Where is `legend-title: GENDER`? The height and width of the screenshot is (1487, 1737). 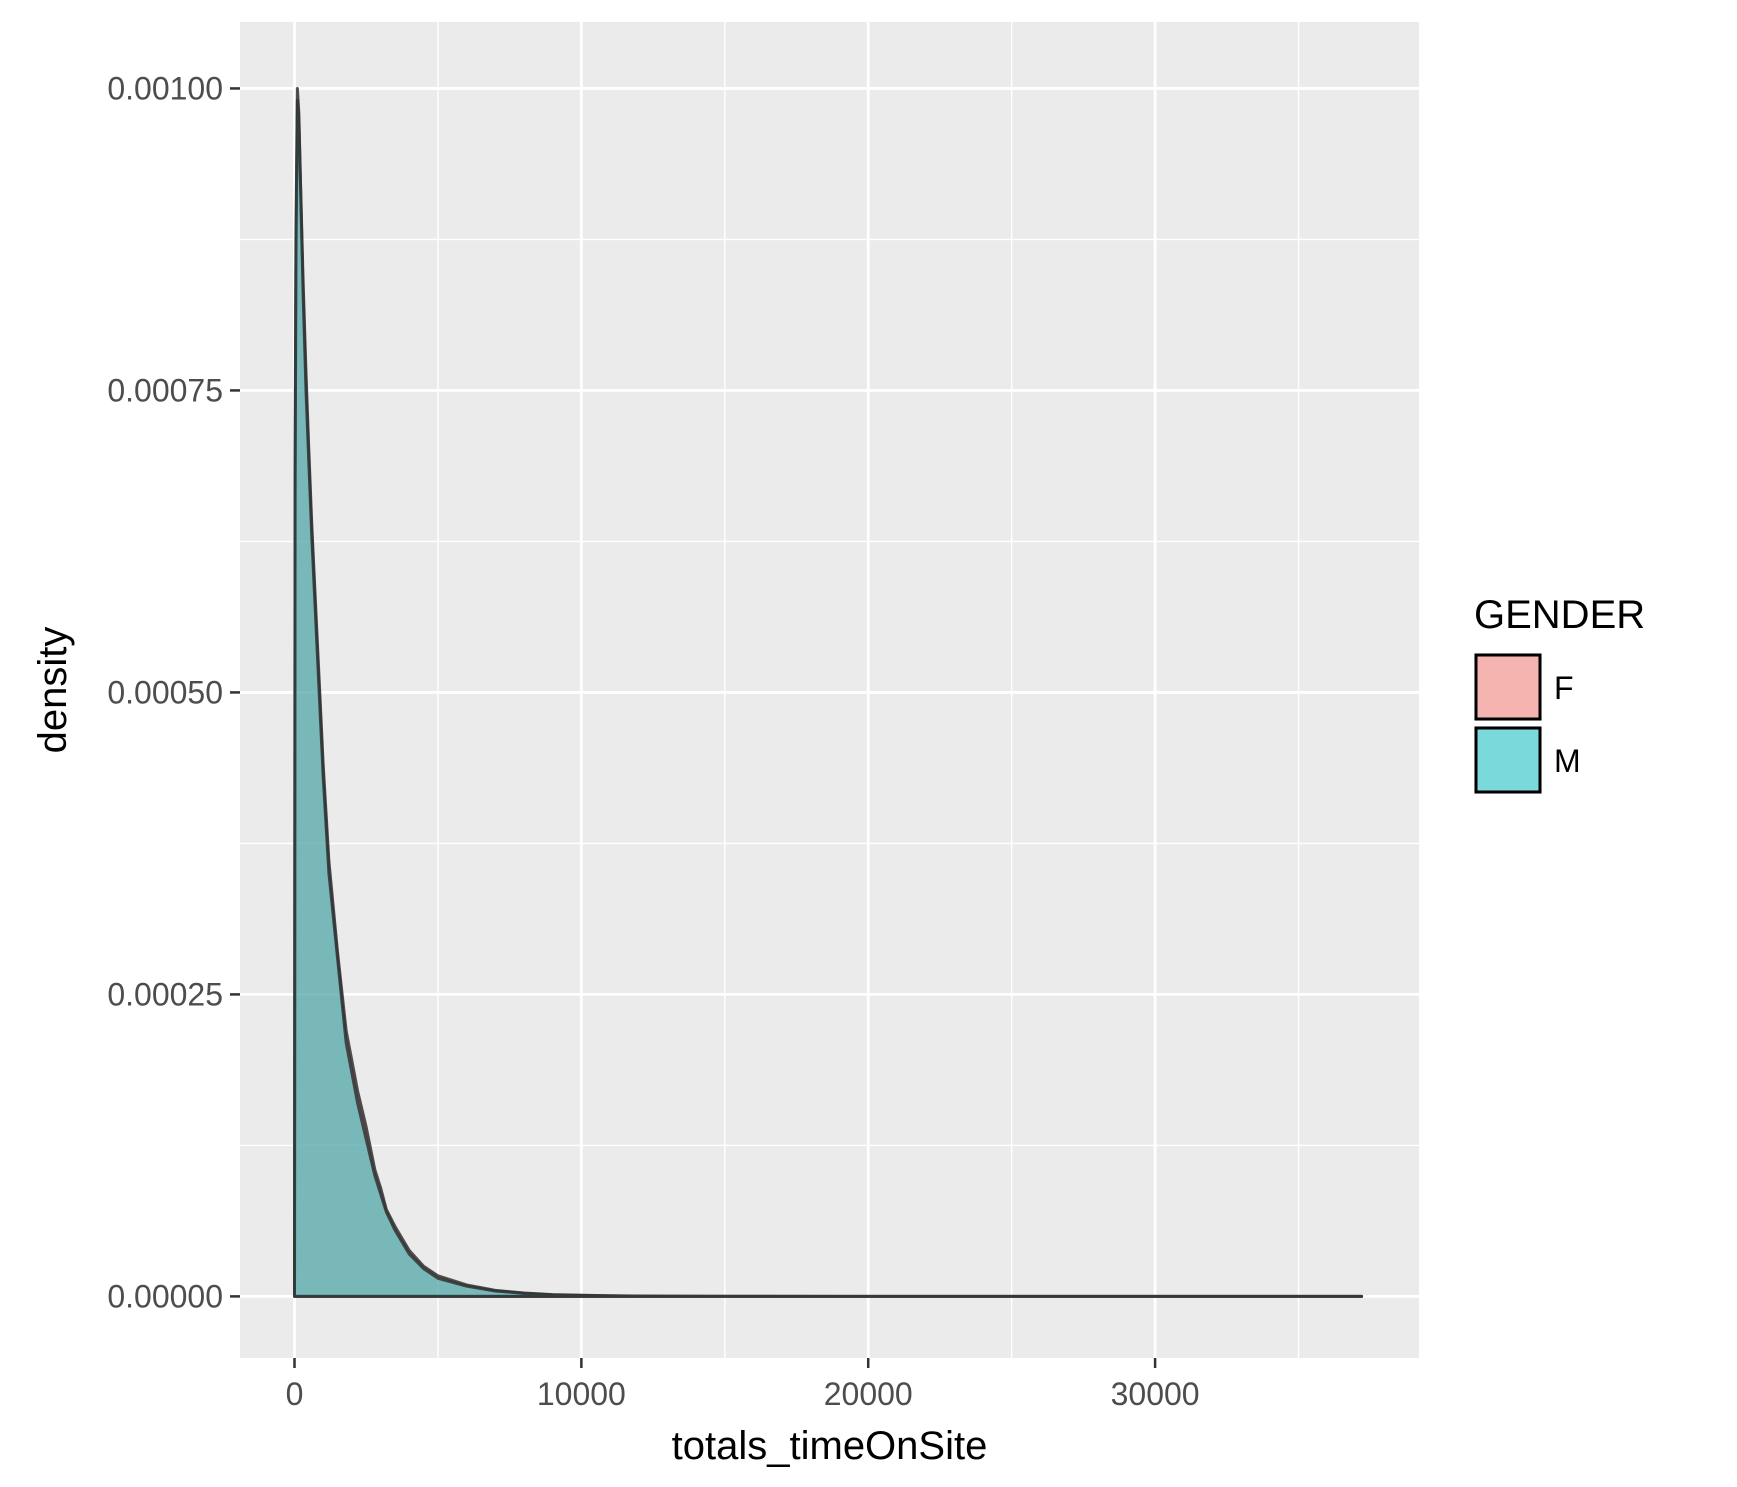 legend-title: GENDER is located at coordinates (1559, 615).